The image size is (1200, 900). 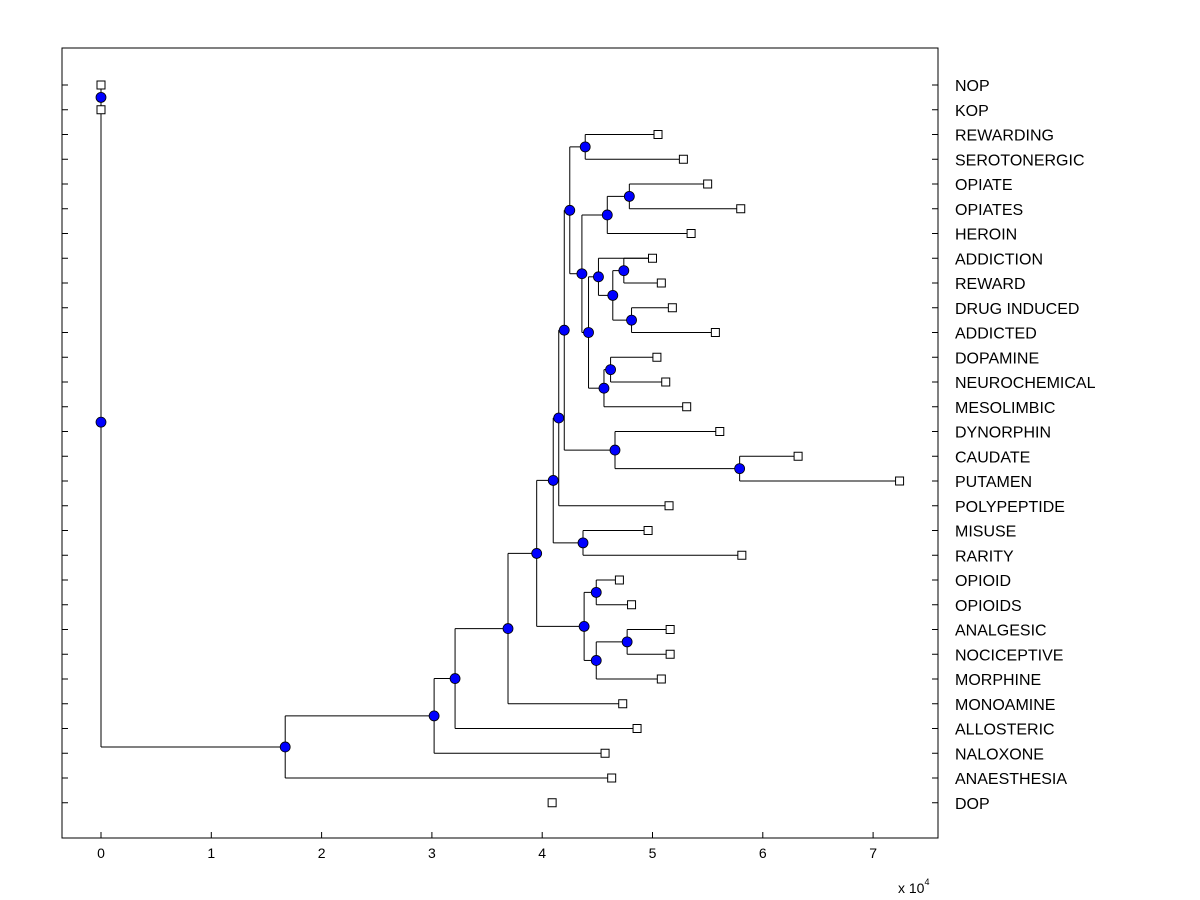 I want to click on leaf-label: MORPHINE, so click(x=998, y=680).